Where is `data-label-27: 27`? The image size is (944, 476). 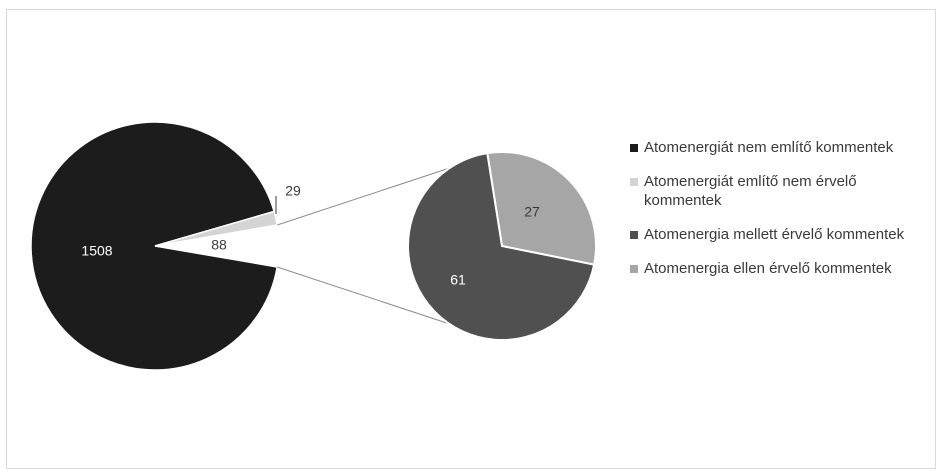 data-label-27: 27 is located at coordinates (532, 212).